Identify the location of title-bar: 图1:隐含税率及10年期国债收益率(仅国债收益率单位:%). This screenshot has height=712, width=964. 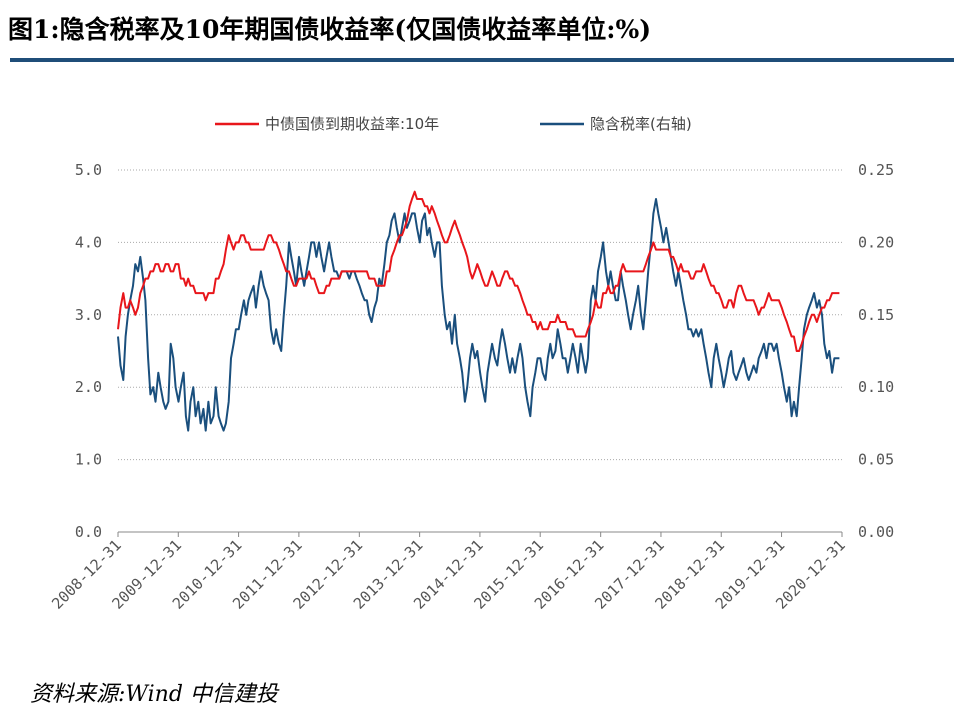
(482, 31).